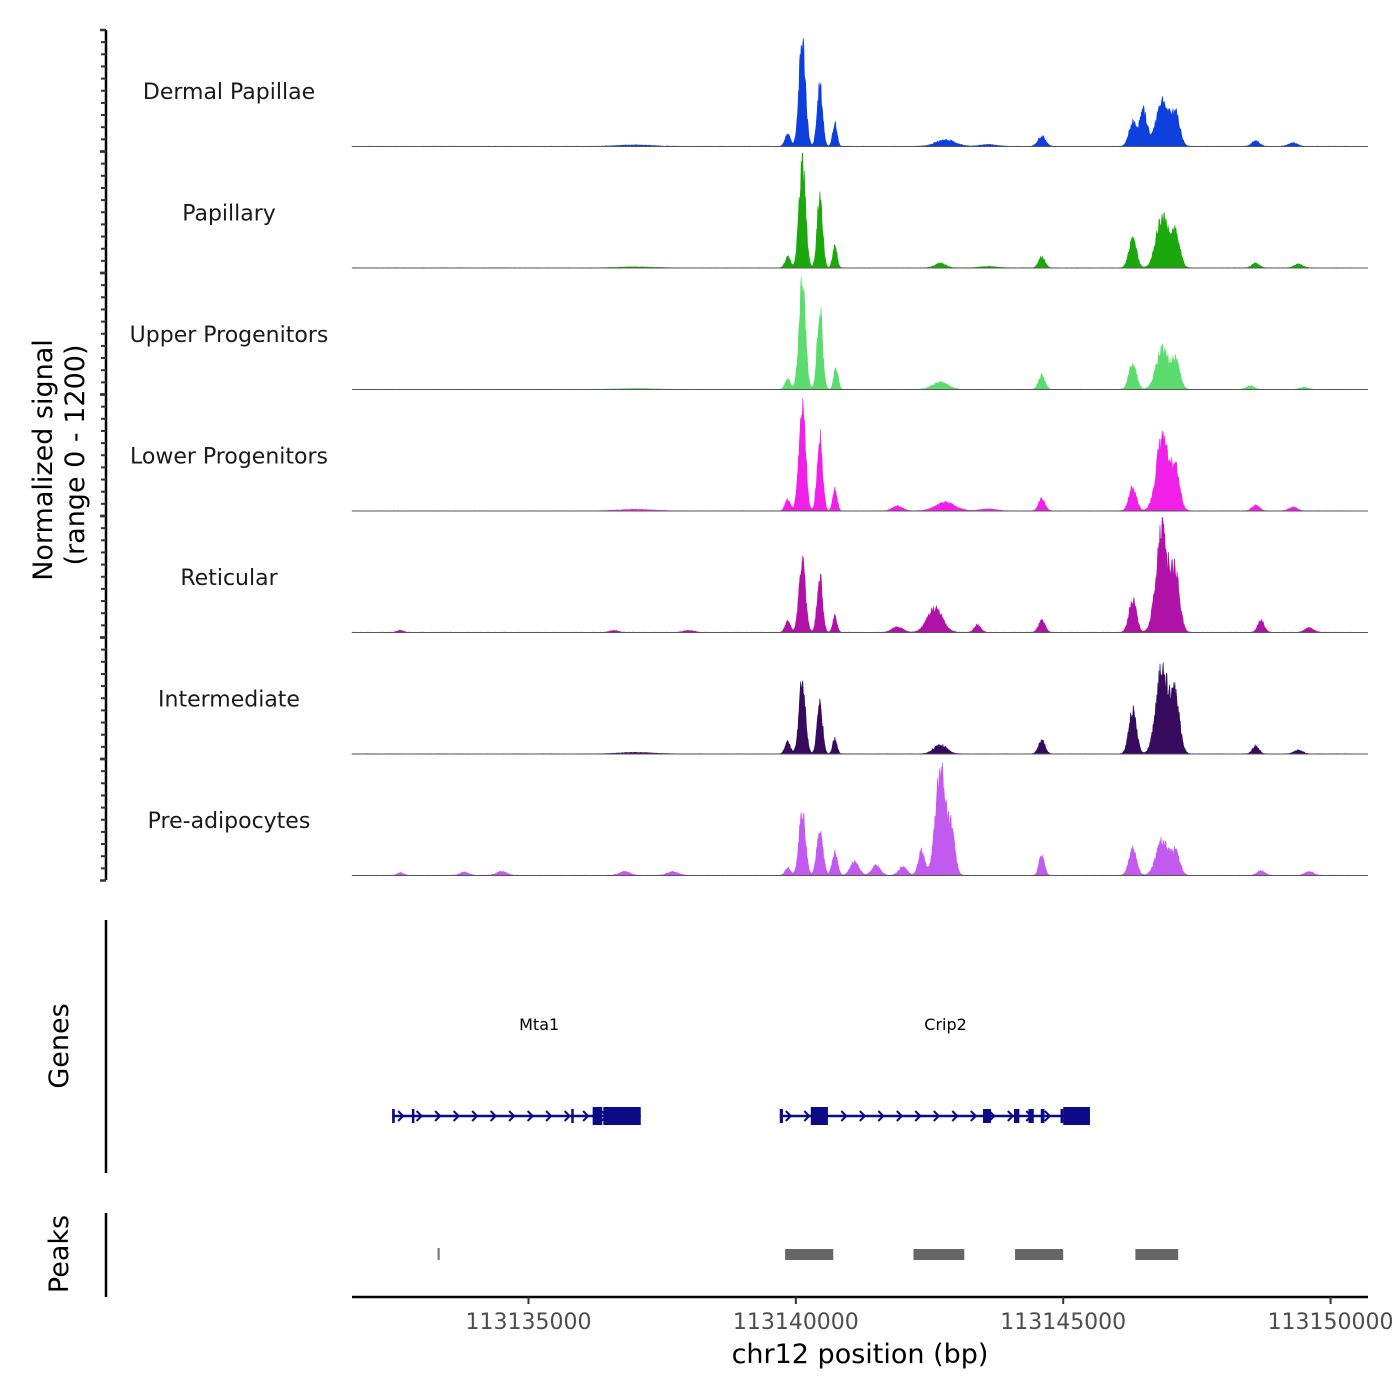 The width and height of the screenshot is (1400, 1400). Describe the element at coordinates (611, 1255) in the screenshot. I see `peaks-track: Peaks` at that location.